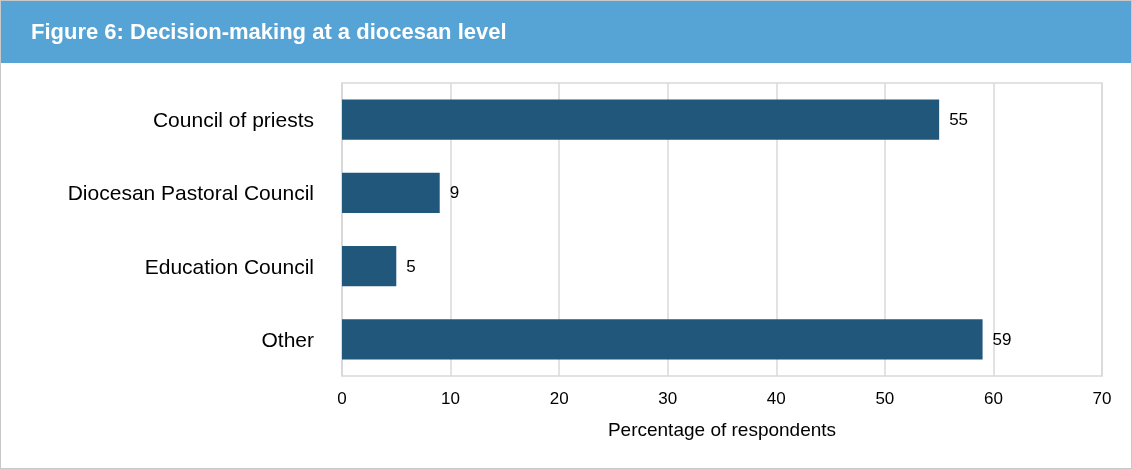  Describe the element at coordinates (668, 398) in the screenshot. I see `x-tick-label: 30` at that location.